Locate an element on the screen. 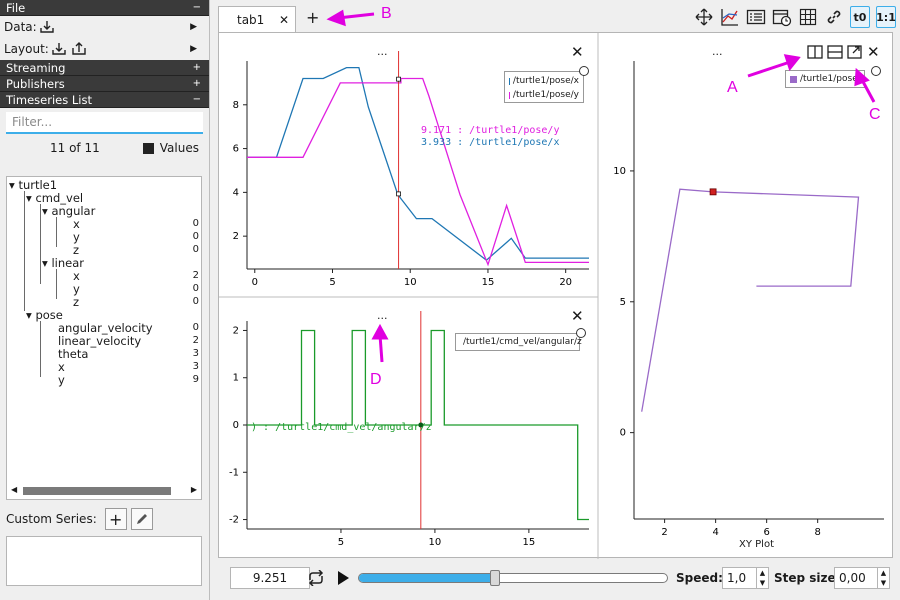 The width and height of the screenshot is (900, 600). scroll-left-icon: ◀ is located at coordinates (14, 489).